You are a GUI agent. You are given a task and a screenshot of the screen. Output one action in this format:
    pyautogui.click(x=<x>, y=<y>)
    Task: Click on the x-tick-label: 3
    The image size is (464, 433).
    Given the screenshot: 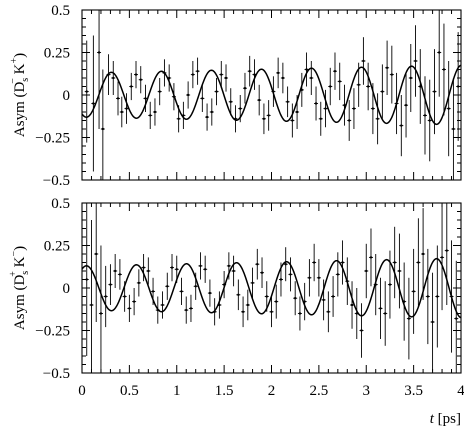 What is the action you would take?
    pyautogui.click(x=367, y=391)
    